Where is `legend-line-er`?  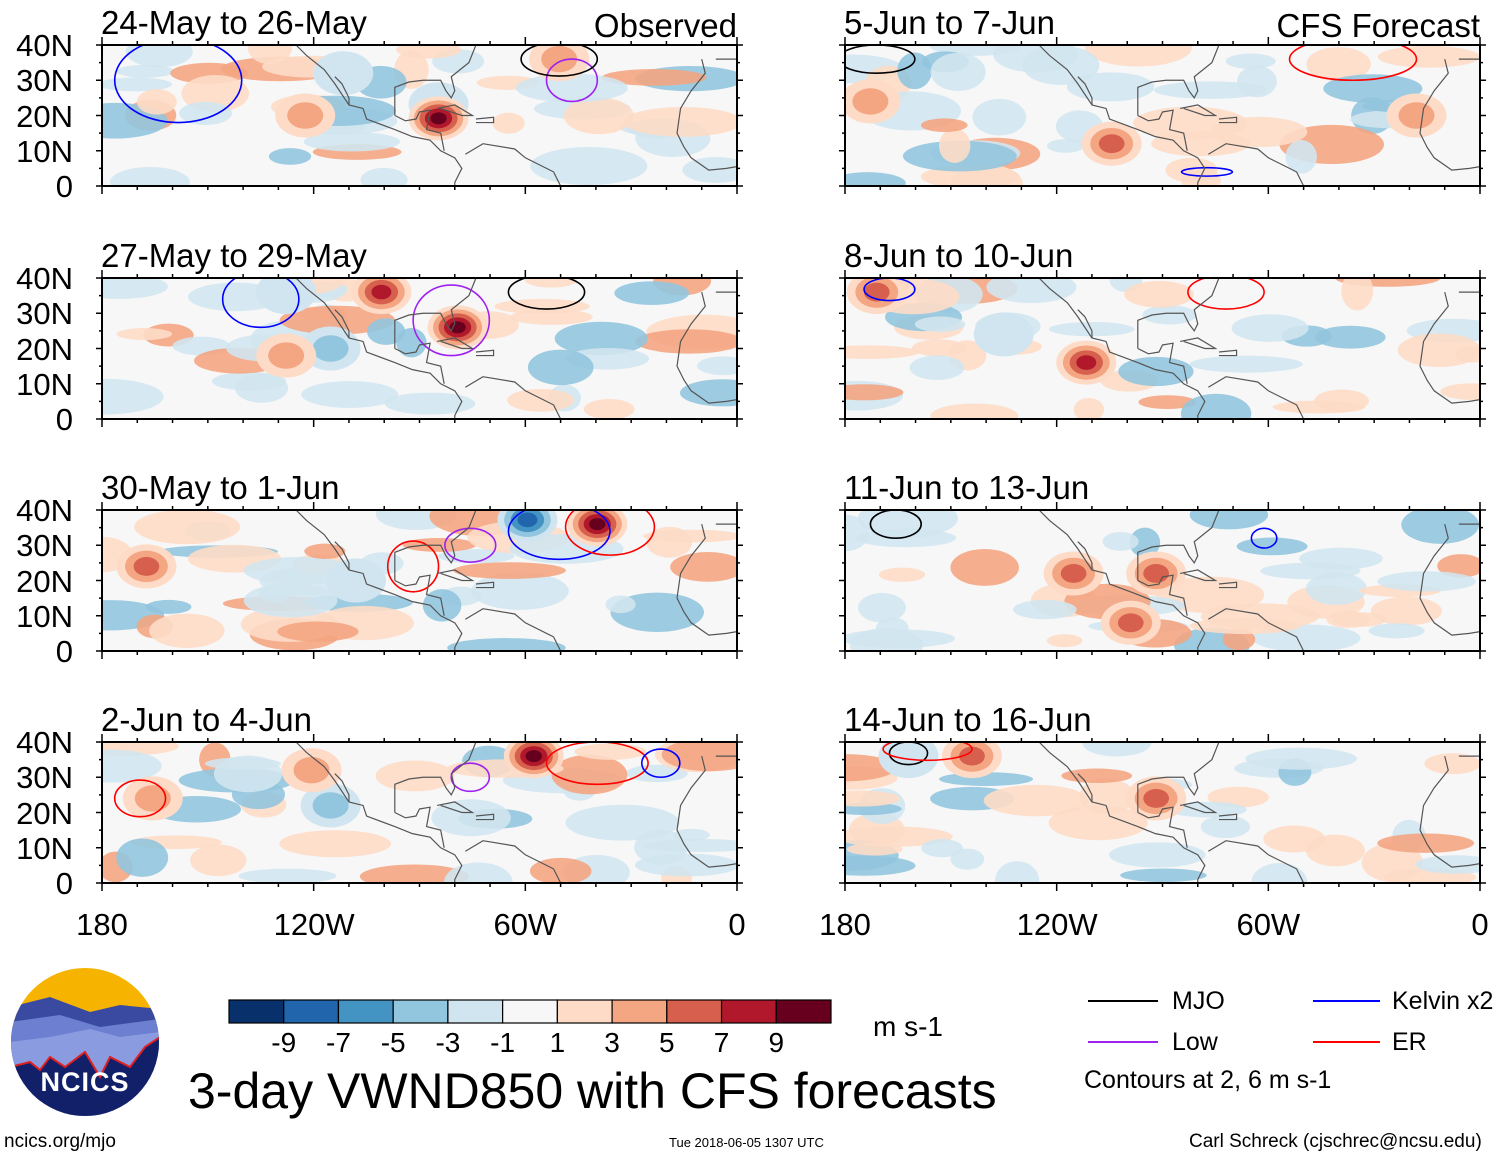 legend-line-er is located at coordinates (1346, 1042).